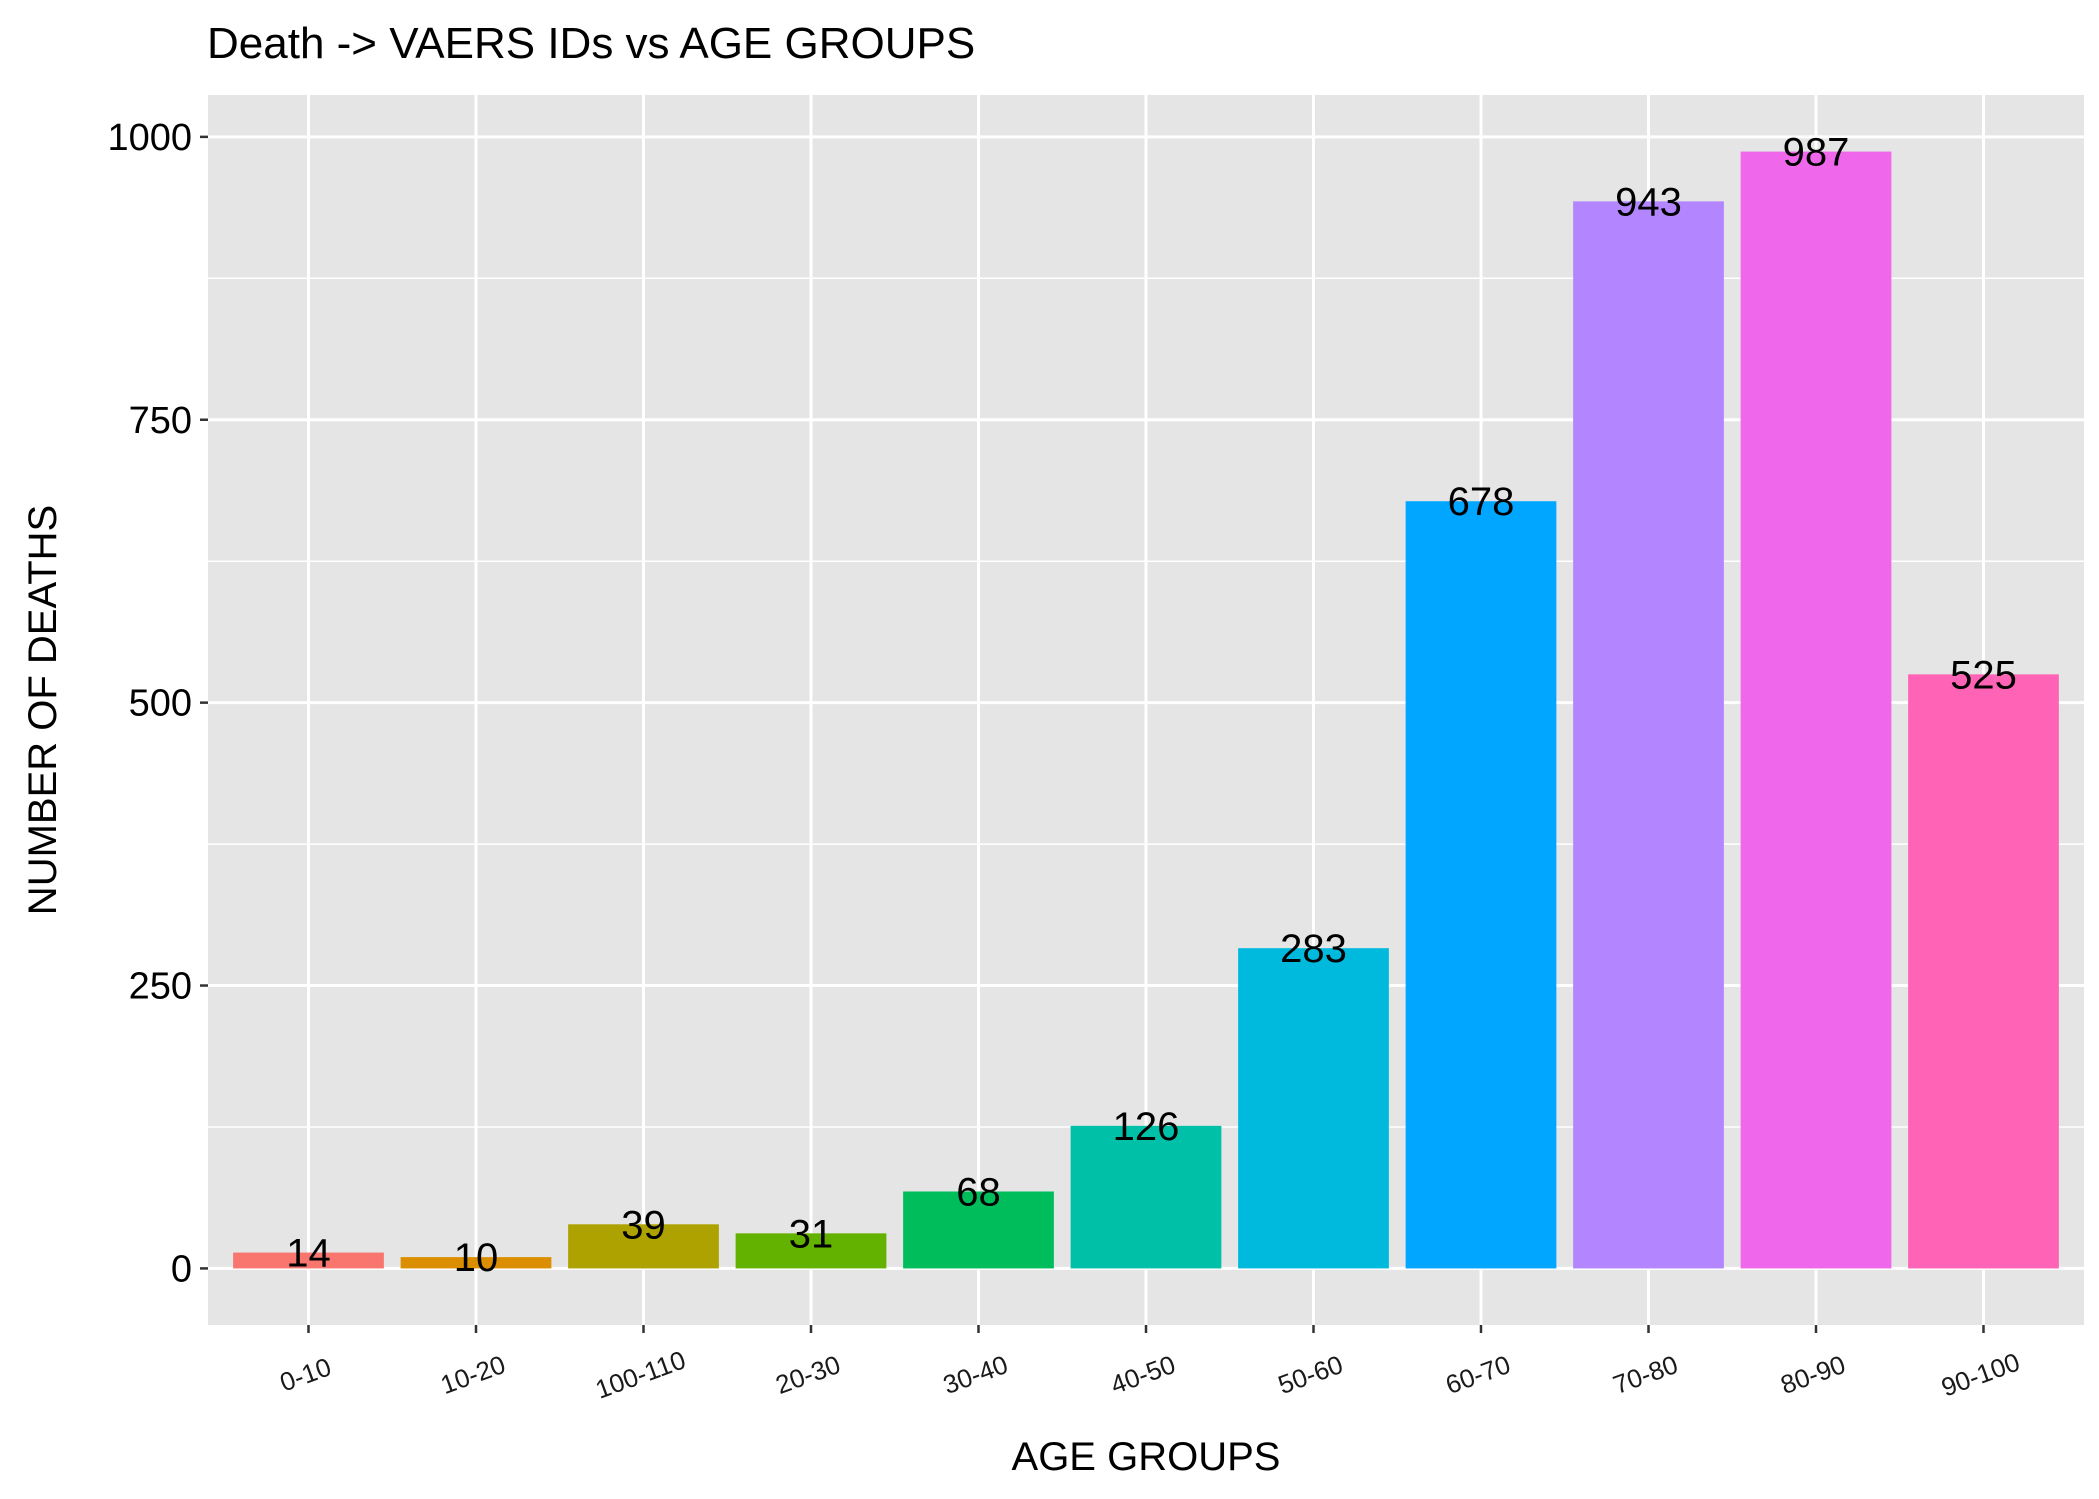  I want to click on value-label-30-40: 68, so click(978, 1192).